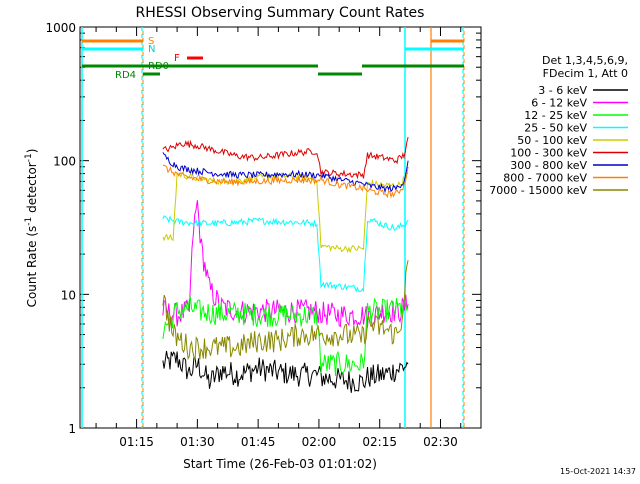 This screenshot has width=640, height=484. Describe the element at coordinates (258, 442) in the screenshot. I see `x-tick-label: 01:45` at that location.